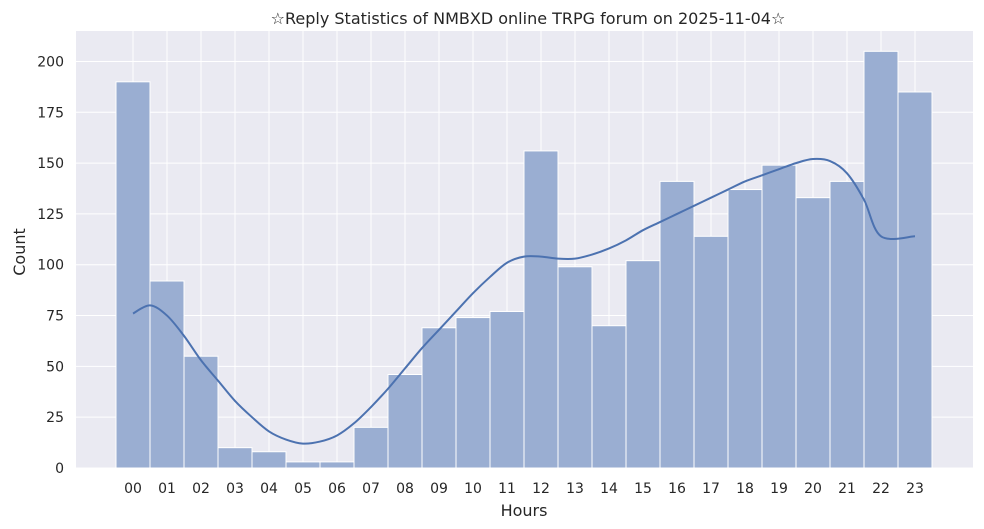 The width and height of the screenshot is (984, 529). What do you see at coordinates (50, 215) in the screenshot?
I see `y-tick-label: 125` at bounding box center [50, 215].